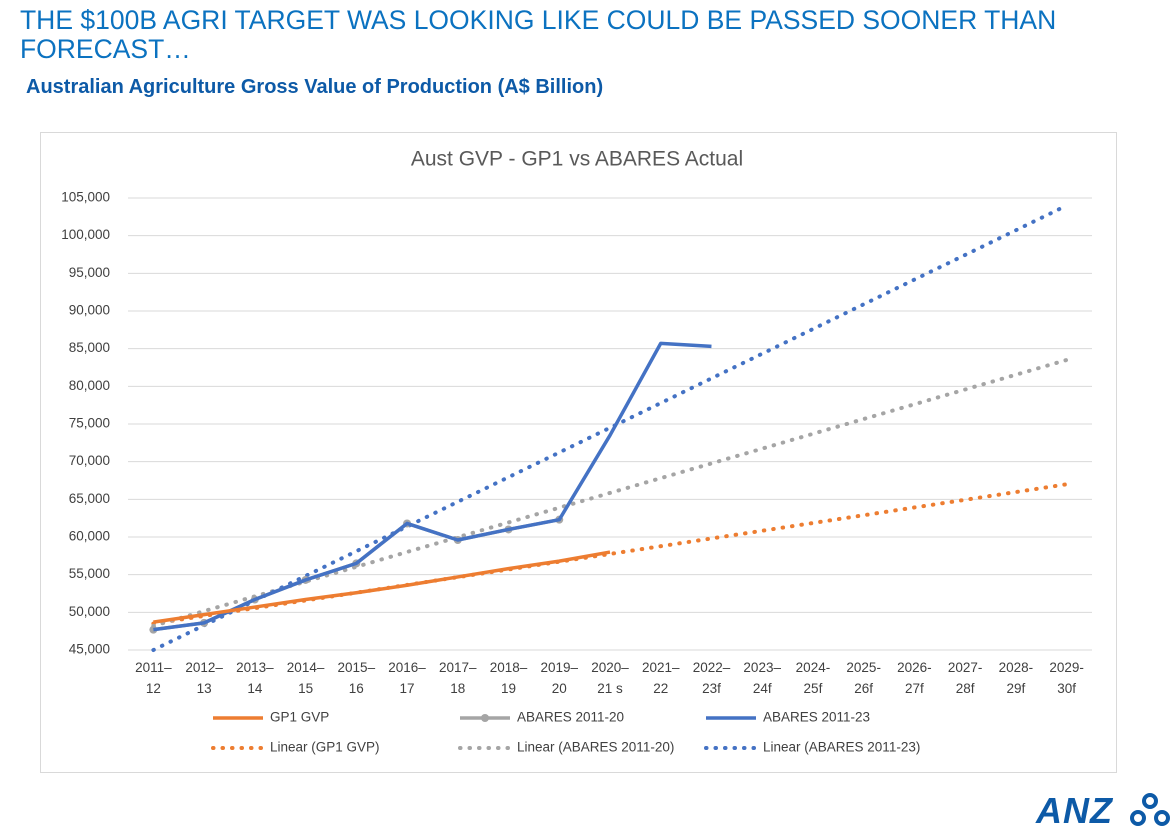 The width and height of the screenshot is (1174, 839). What do you see at coordinates (610, 678) in the screenshot?
I see `x-tick-label: 2020– 21 s` at bounding box center [610, 678].